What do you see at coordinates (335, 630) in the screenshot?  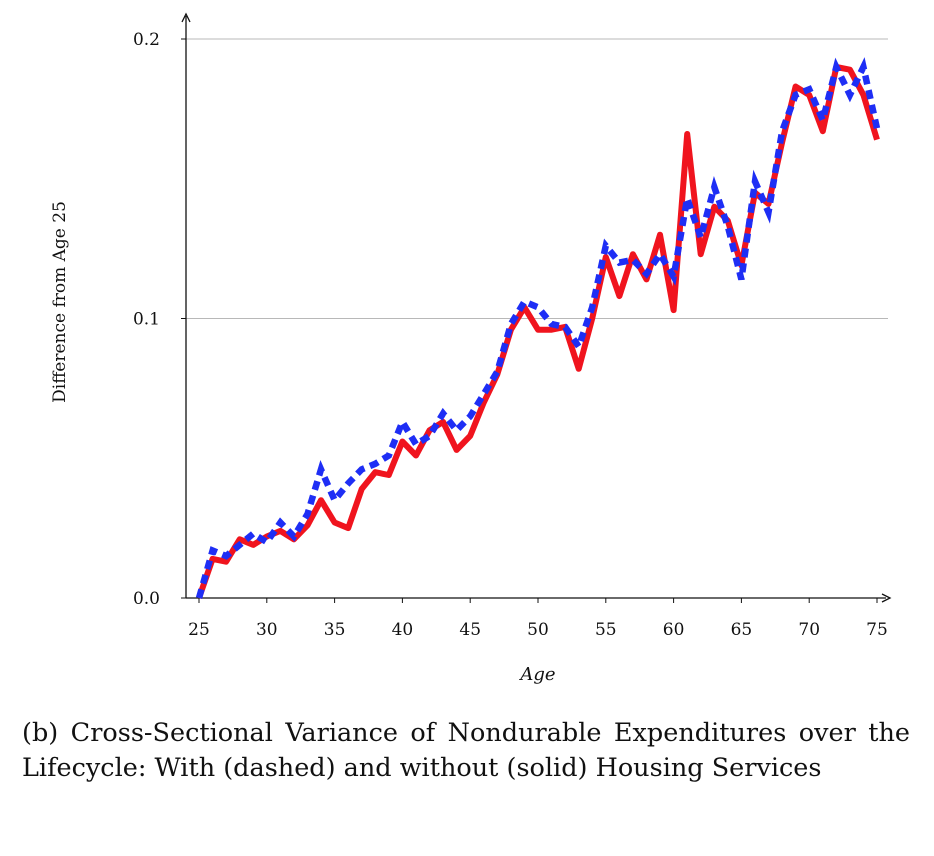 I see `x-tick-label-2: 35` at bounding box center [335, 630].